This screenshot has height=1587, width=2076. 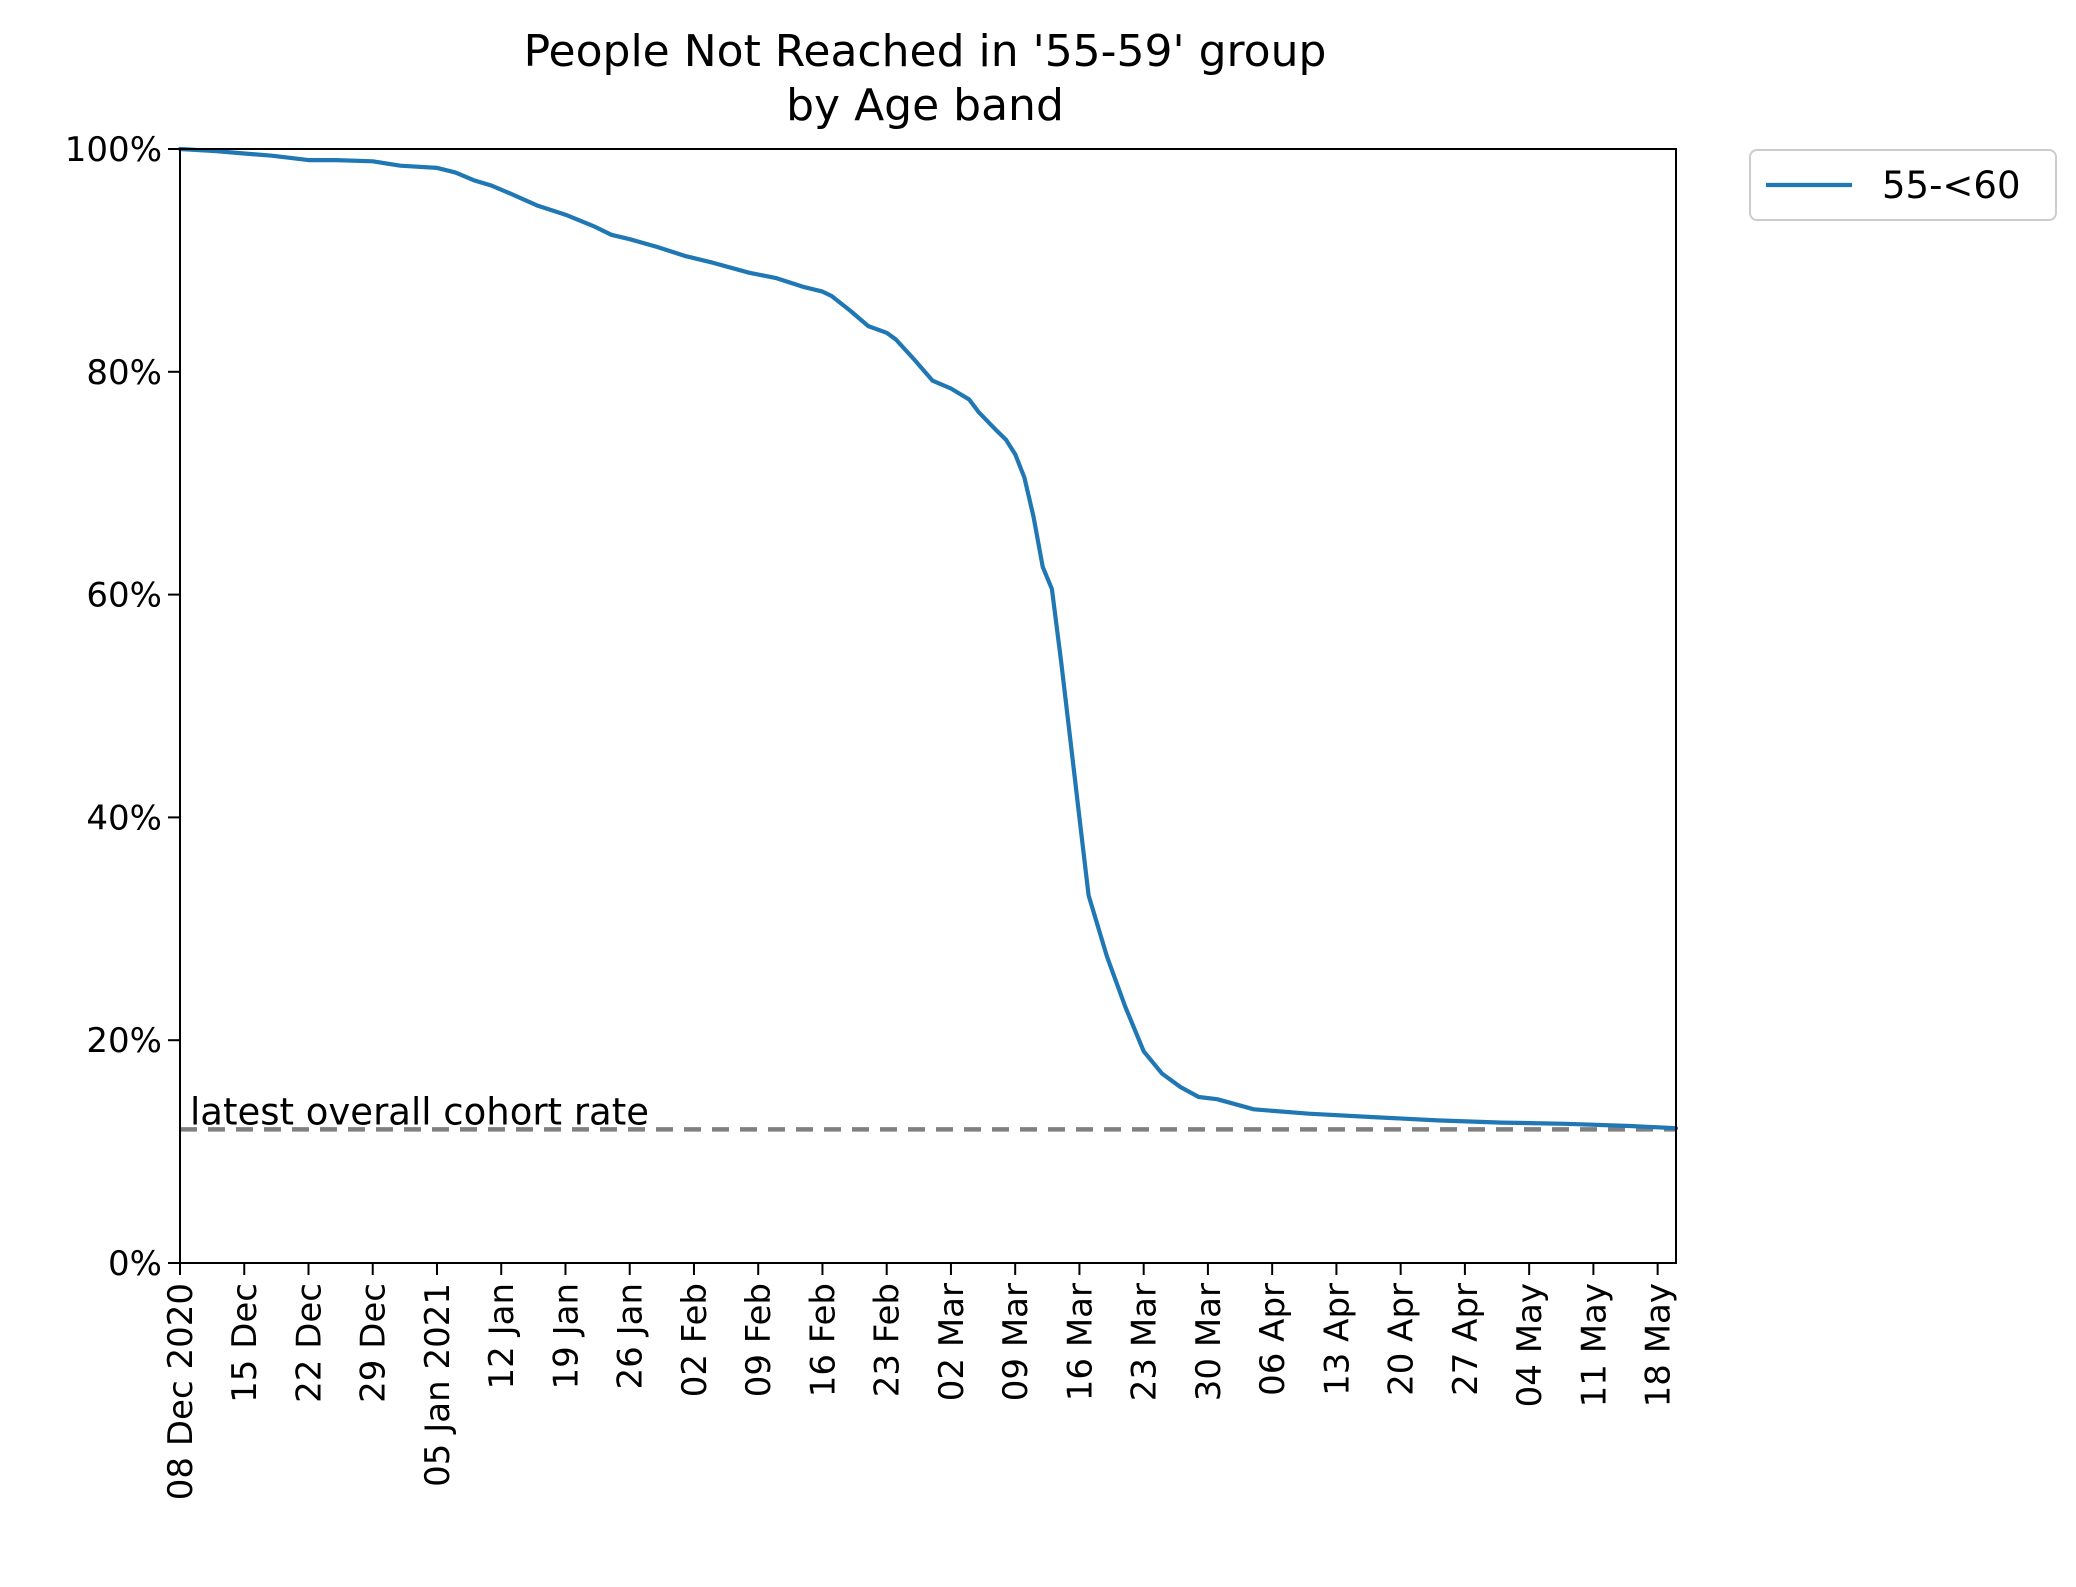 What do you see at coordinates (124, 1041) in the screenshot?
I see `y-tick-label: 20%` at bounding box center [124, 1041].